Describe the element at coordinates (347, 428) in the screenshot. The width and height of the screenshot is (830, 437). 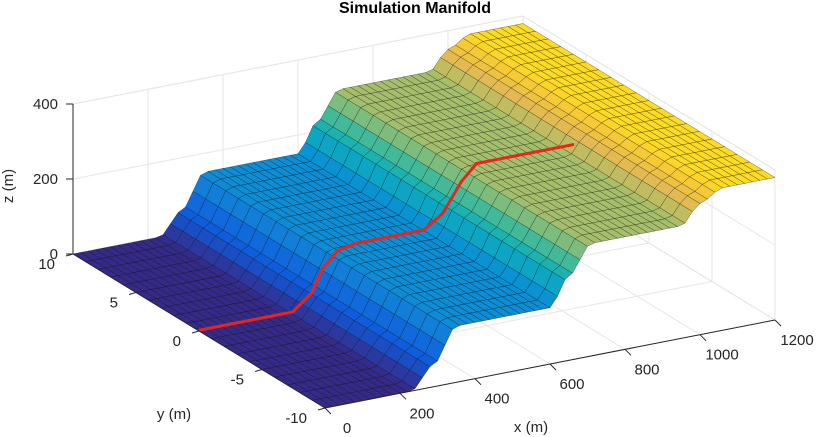
I see `x-tick-label: 0` at that location.